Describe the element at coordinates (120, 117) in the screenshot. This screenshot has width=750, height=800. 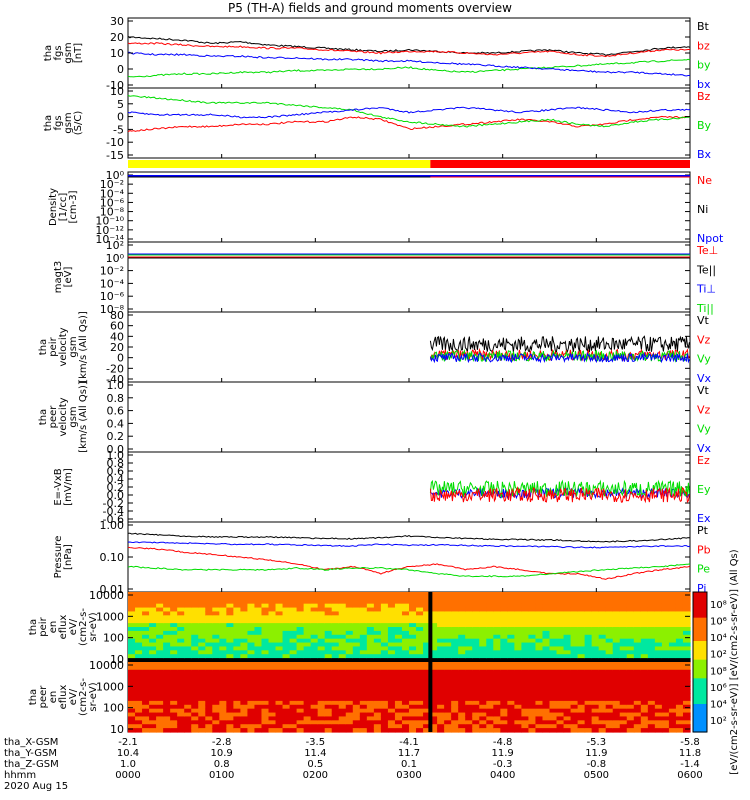
I see `y-tick-label: 0` at that location.